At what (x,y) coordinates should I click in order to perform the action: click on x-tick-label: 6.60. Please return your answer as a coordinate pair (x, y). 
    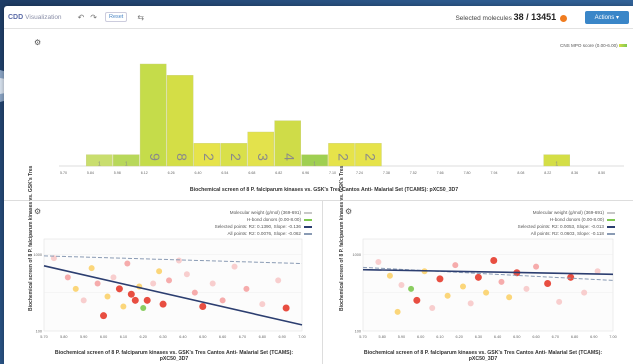
    Looking at the image, I should click on (535, 337).